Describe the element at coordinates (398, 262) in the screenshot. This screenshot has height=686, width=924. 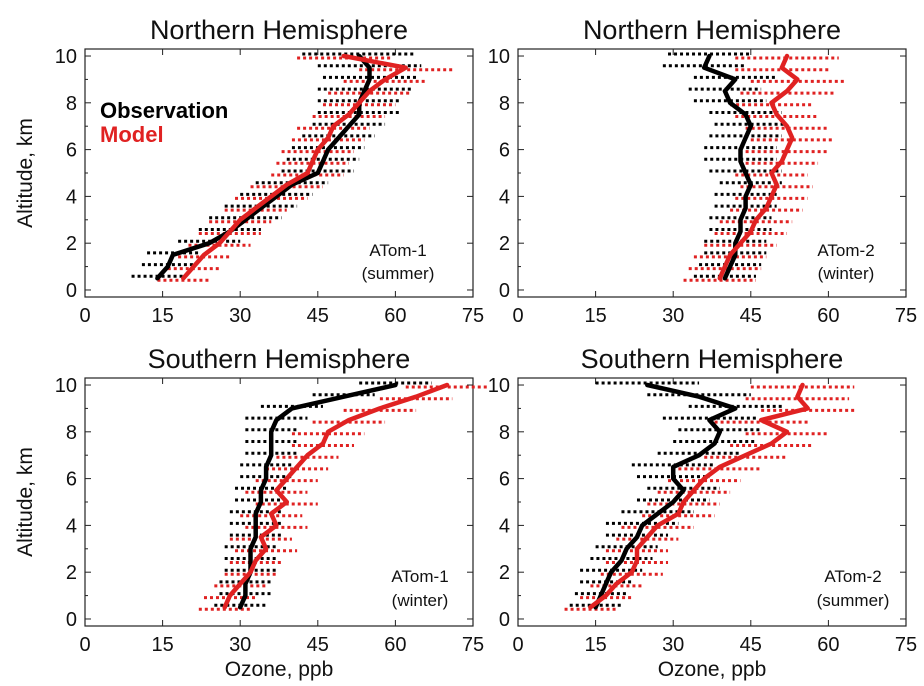
I see `panel-annotation: ATom-1 (summer)` at that location.